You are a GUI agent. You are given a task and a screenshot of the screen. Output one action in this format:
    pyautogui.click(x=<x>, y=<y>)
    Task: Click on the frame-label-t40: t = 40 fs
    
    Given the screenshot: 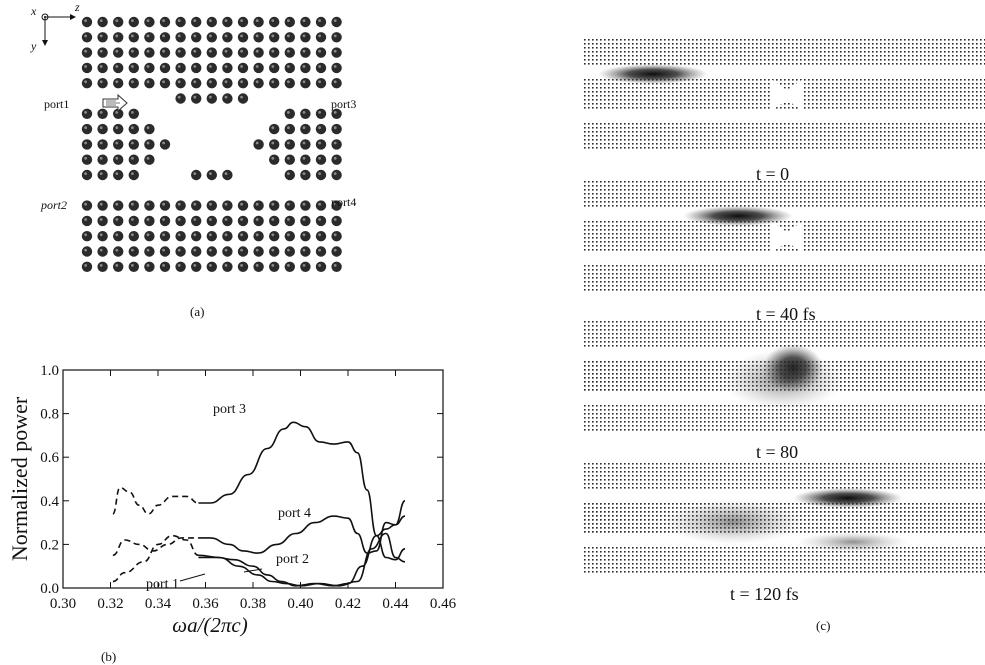 What is the action you would take?
    pyautogui.click(x=786, y=314)
    